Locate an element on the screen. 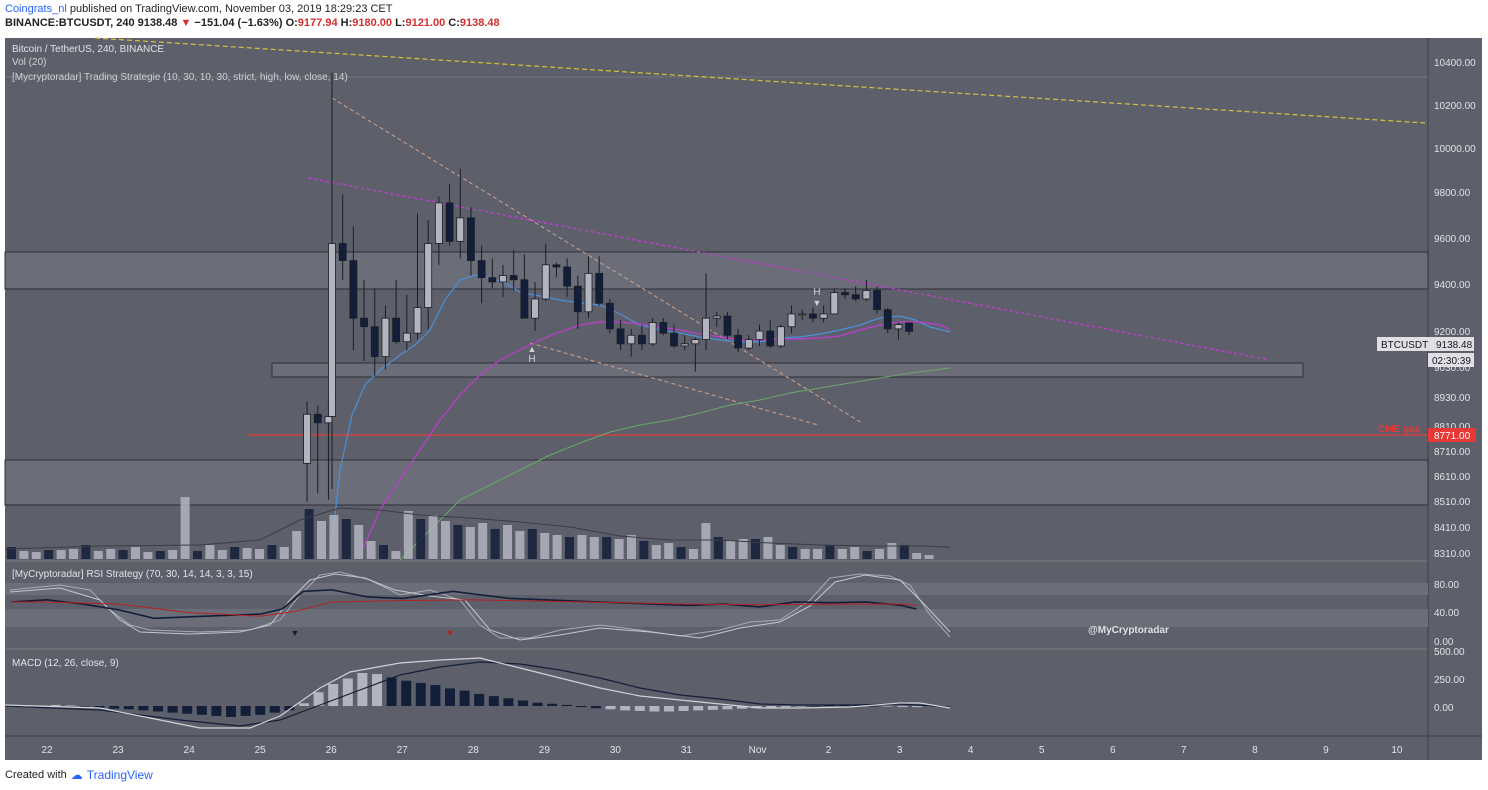  macd-signal-line is located at coordinates (477, 693).